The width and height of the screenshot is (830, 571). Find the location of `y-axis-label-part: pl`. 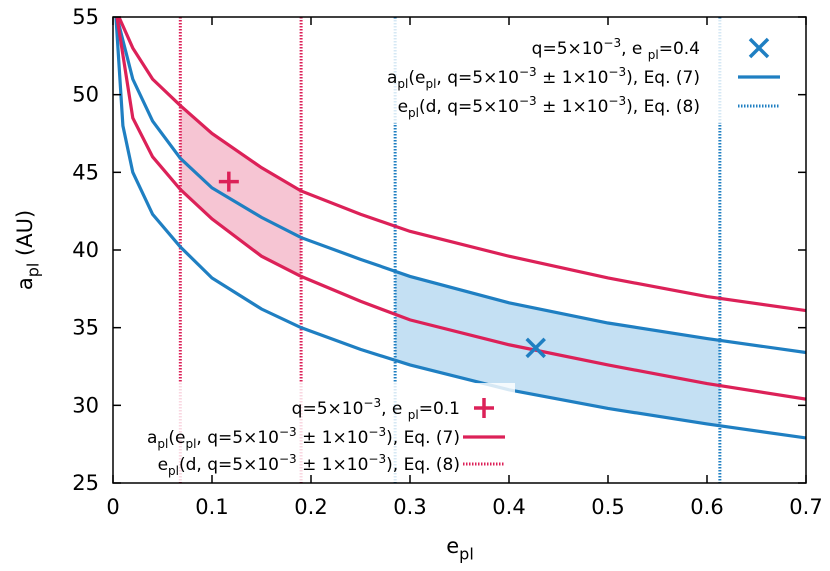

y-axis-label-part: pl is located at coordinates (33, 270).